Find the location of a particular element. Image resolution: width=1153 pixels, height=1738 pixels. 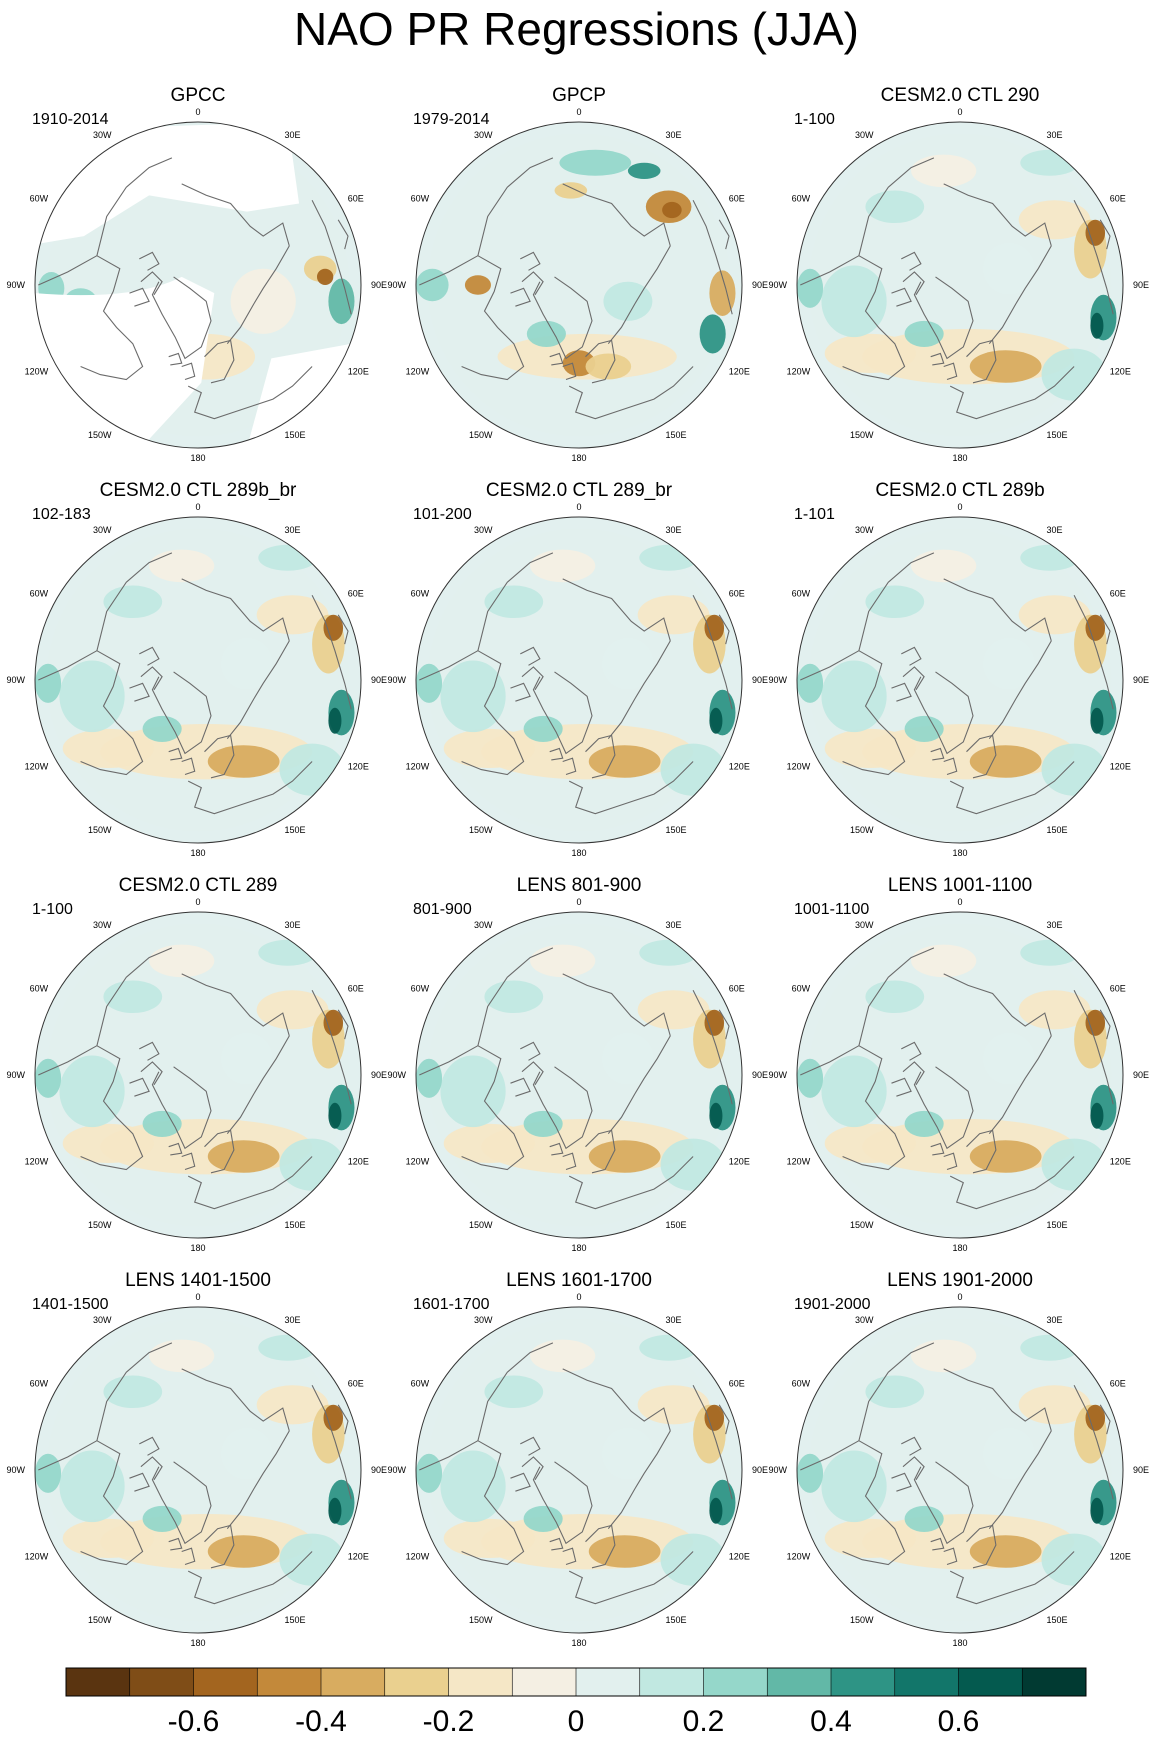

colorbar-tick-label: 0 is located at coordinates (576, 1721).